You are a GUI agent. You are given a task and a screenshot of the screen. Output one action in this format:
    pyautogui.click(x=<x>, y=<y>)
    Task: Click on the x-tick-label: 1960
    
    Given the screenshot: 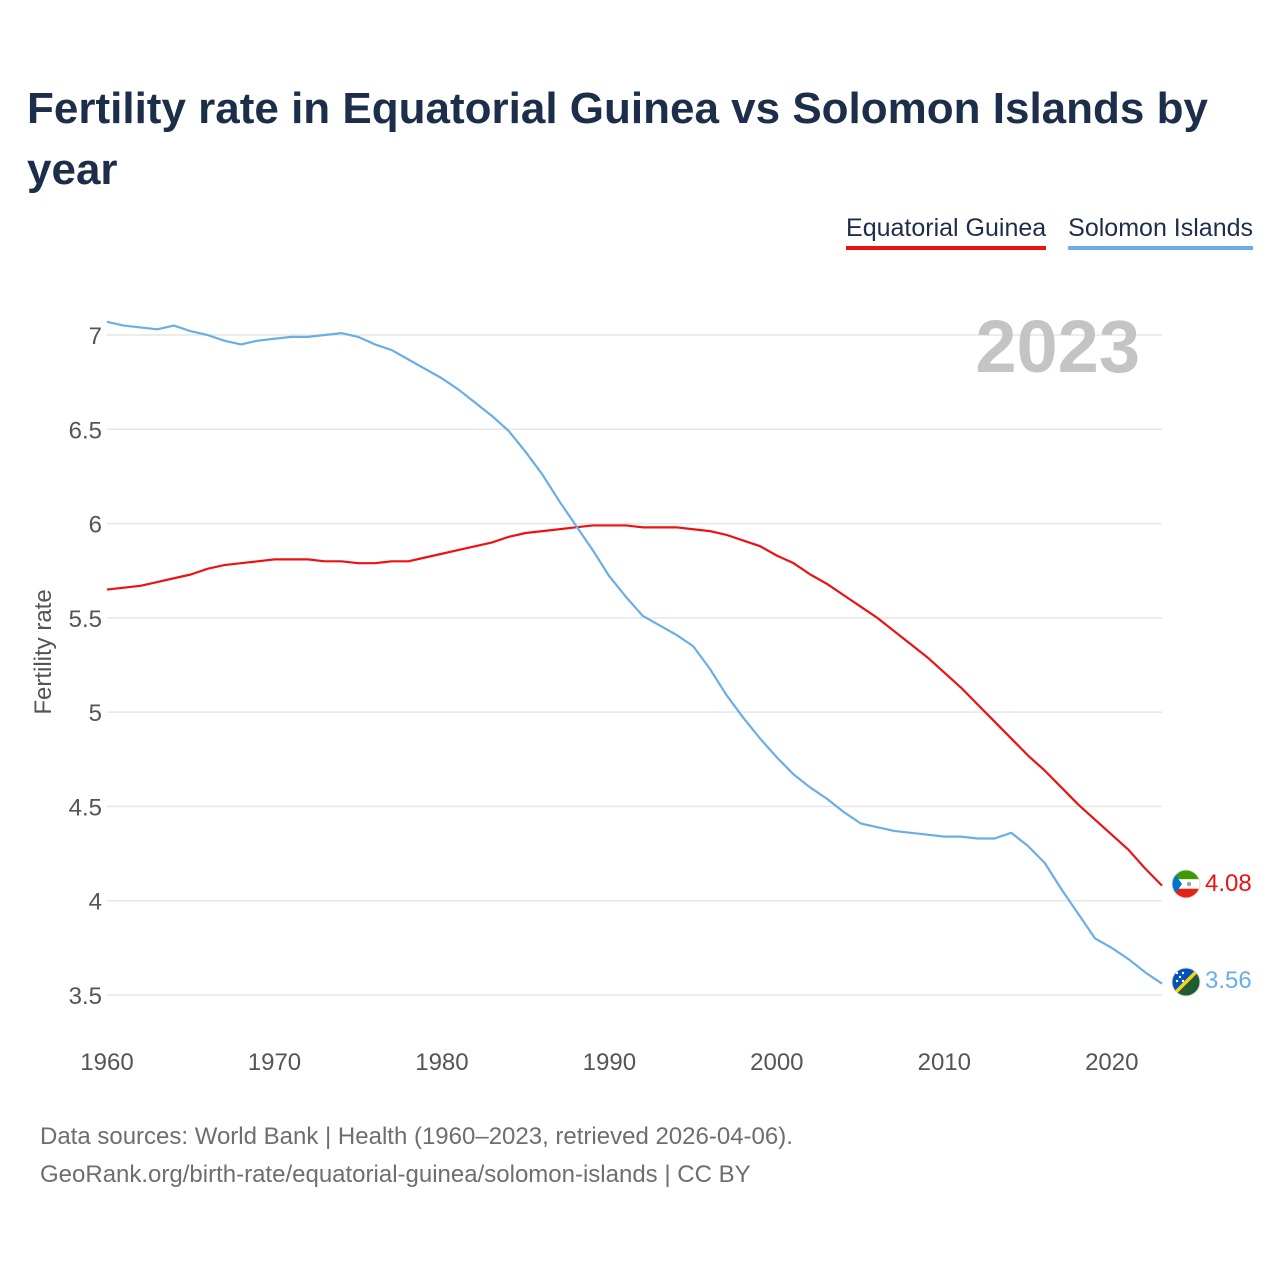 What is the action you would take?
    pyautogui.click(x=106, y=1062)
    